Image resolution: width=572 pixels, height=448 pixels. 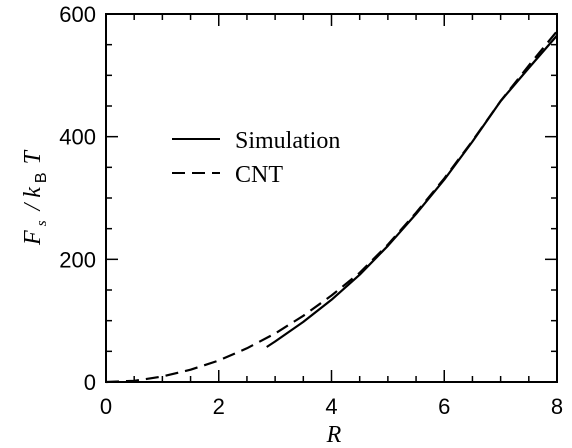 I want to click on legend-label-simulation: Simulation, so click(x=287, y=141).